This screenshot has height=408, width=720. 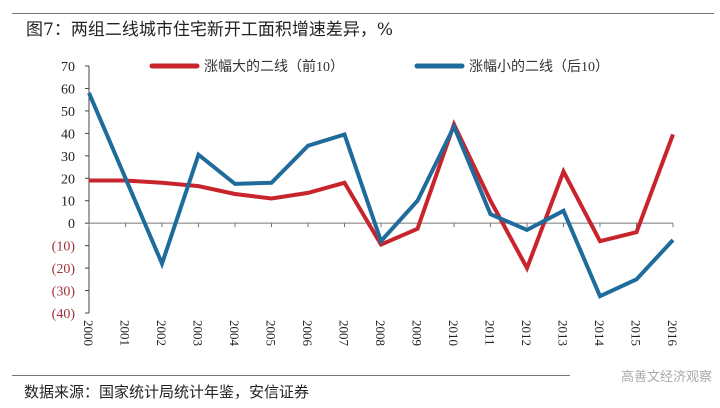 I want to click on y-tick-label: 10, so click(x=68, y=202).